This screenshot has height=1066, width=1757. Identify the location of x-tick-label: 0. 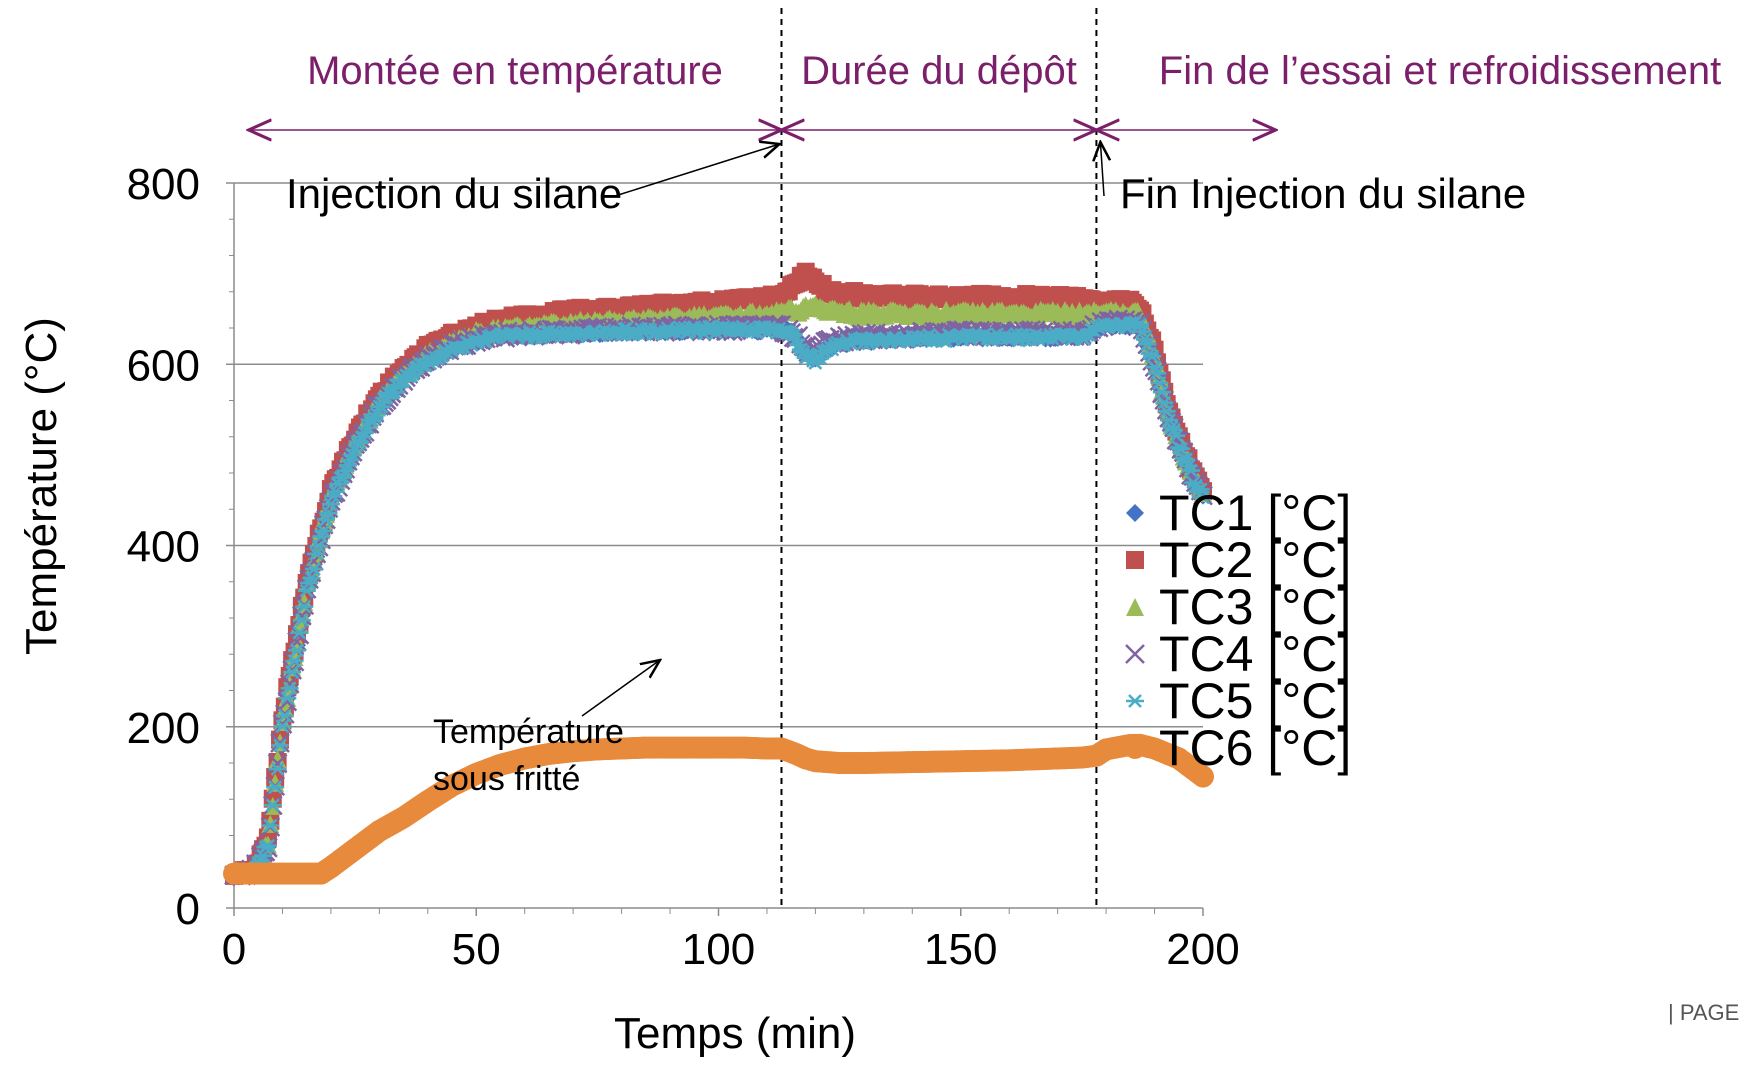
(234, 949).